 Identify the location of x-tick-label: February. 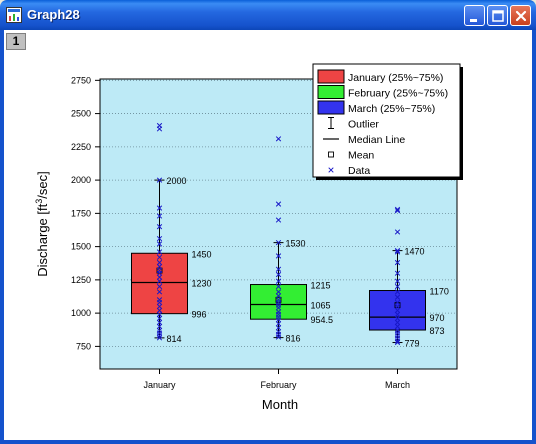
(278, 385).